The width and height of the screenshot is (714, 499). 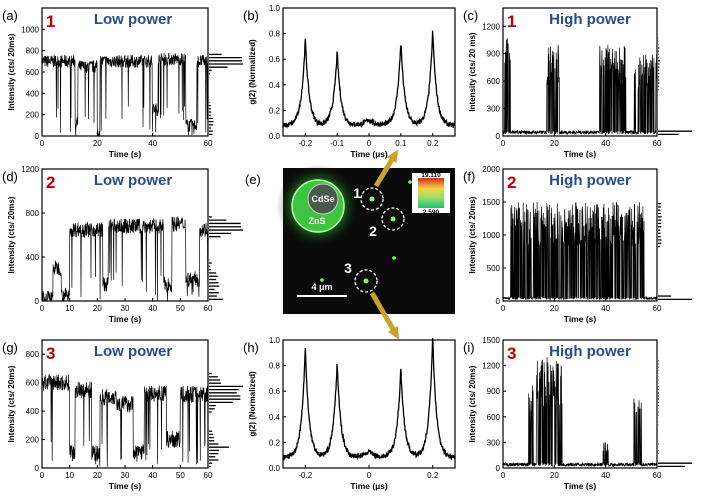 What do you see at coordinates (491, 366) in the screenshot?
I see `y-tick-label: 1200` at bounding box center [491, 366].